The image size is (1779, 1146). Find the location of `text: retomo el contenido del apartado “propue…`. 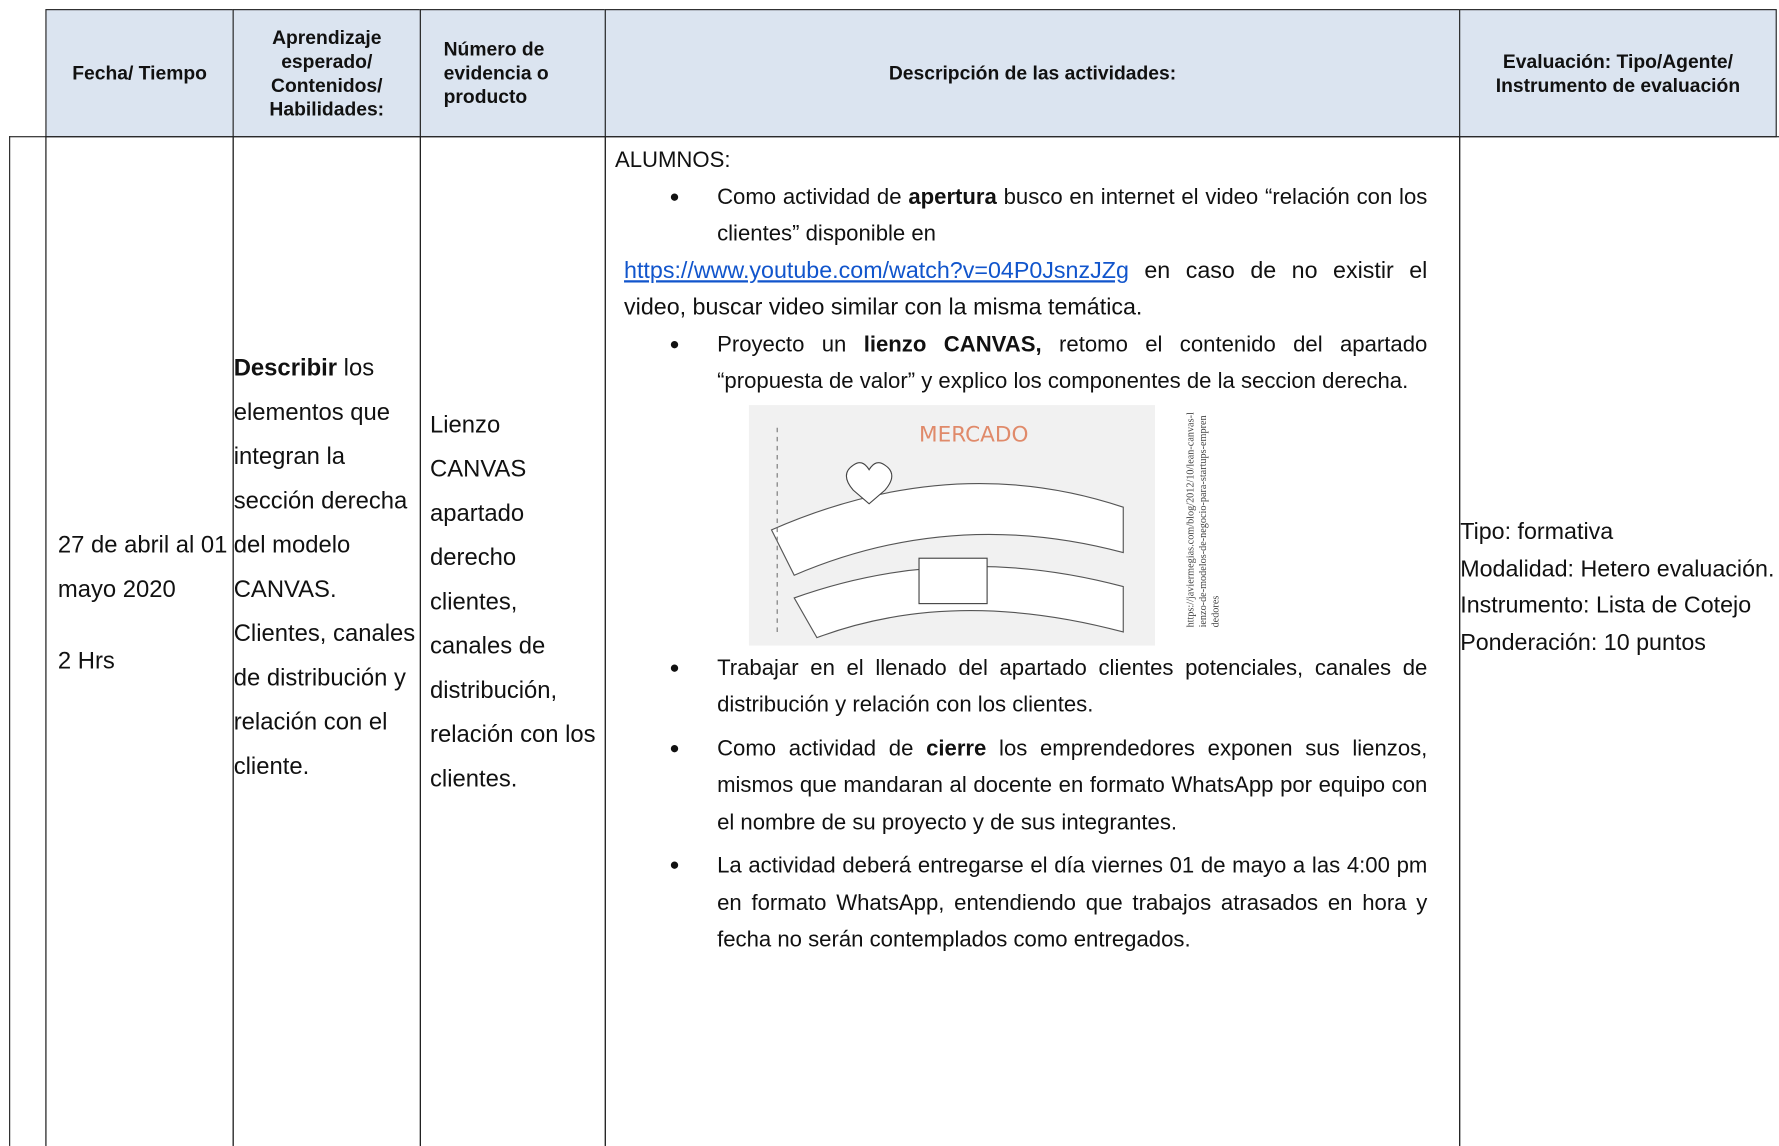

text: retomo el contenido del apartado “propue… is located at coordinates (1072, 362).